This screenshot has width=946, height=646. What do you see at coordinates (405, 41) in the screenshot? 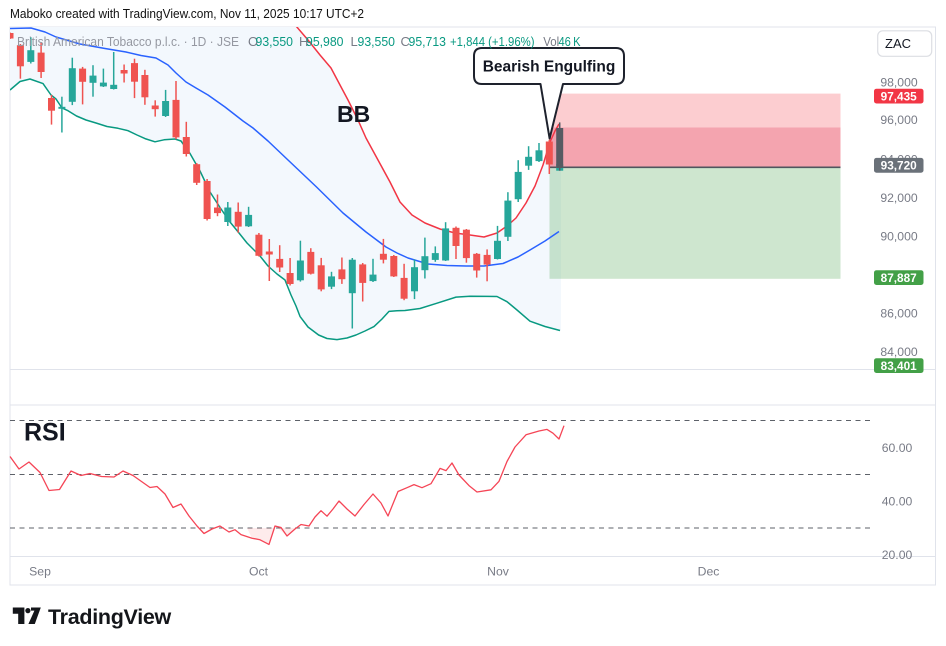
I see `svg-text: C` at bounding box center [405, 41].